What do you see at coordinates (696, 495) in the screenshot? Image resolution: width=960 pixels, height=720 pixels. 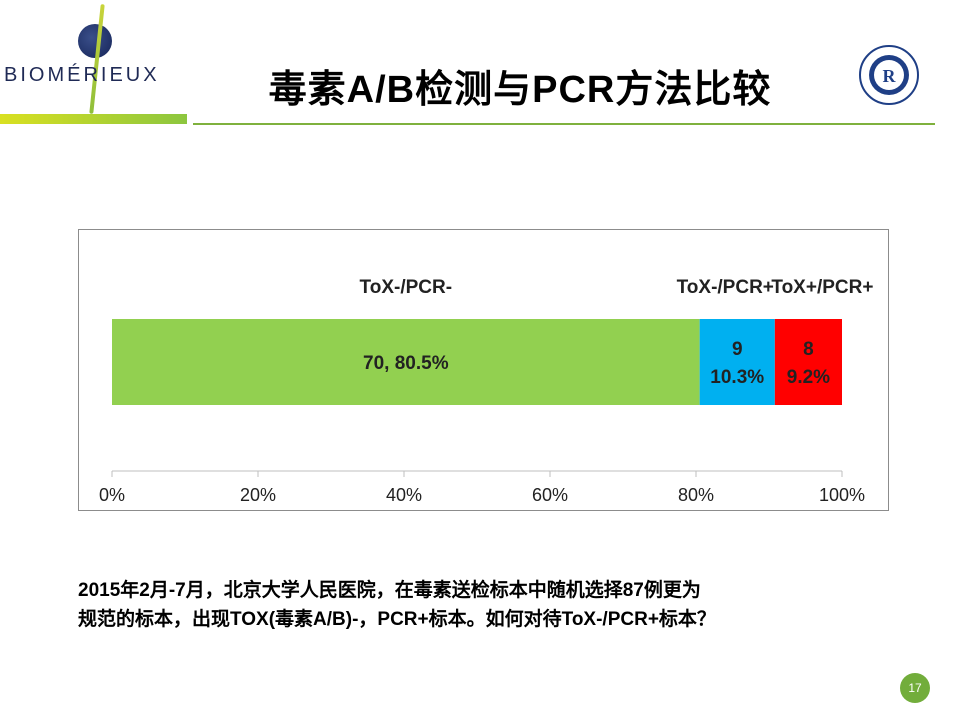 I see `x-tick-label-4: 80%` at bounding box center [696, 495].